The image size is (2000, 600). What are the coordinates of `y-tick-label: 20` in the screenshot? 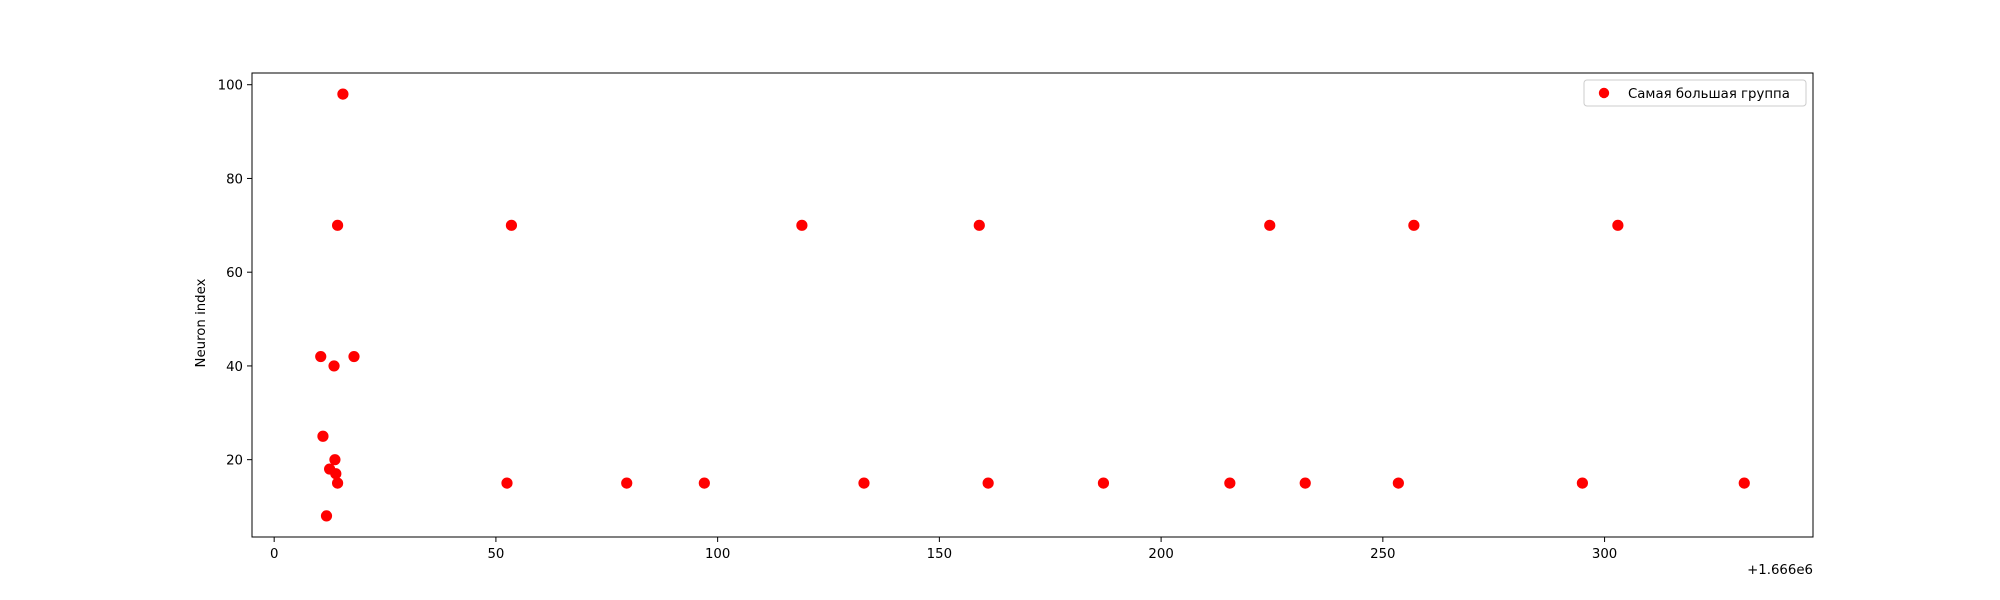 It's located at (234, 461).